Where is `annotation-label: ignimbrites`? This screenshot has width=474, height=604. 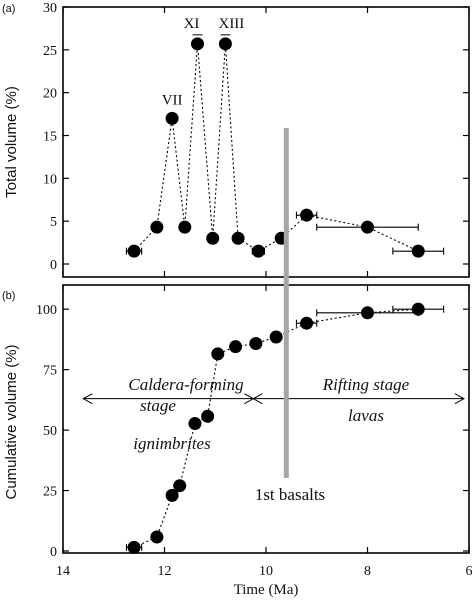
annotation-label: ignimbrites is located at coordinates (172, 443).